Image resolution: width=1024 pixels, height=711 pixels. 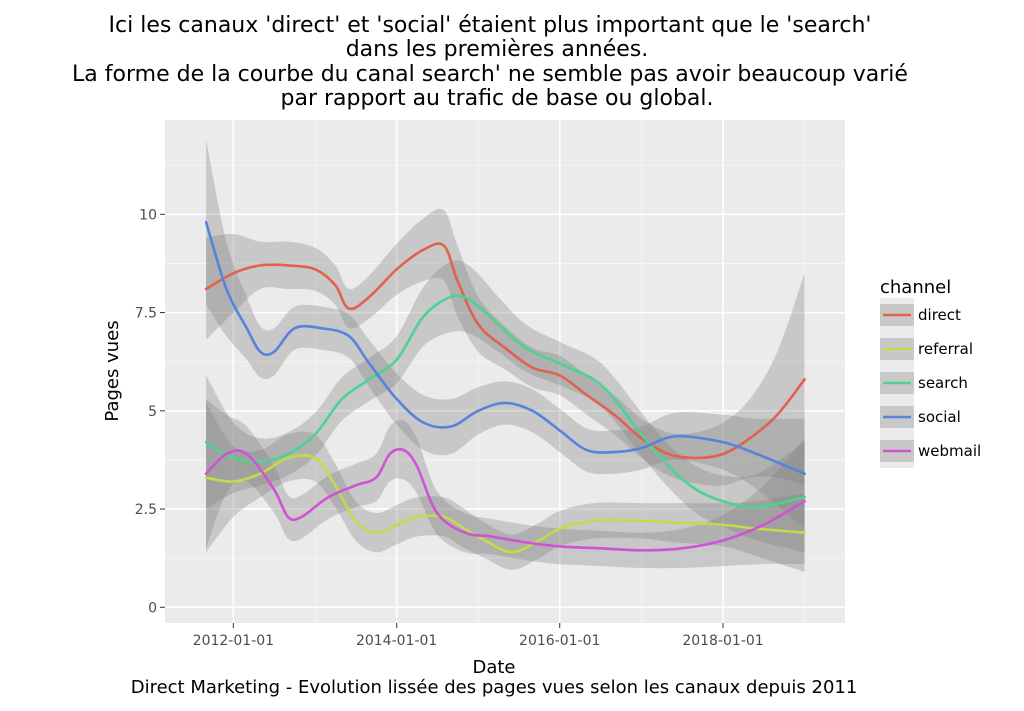 I want to click on x-tick-label: 2014-01-01, so click(x=396, y=641).